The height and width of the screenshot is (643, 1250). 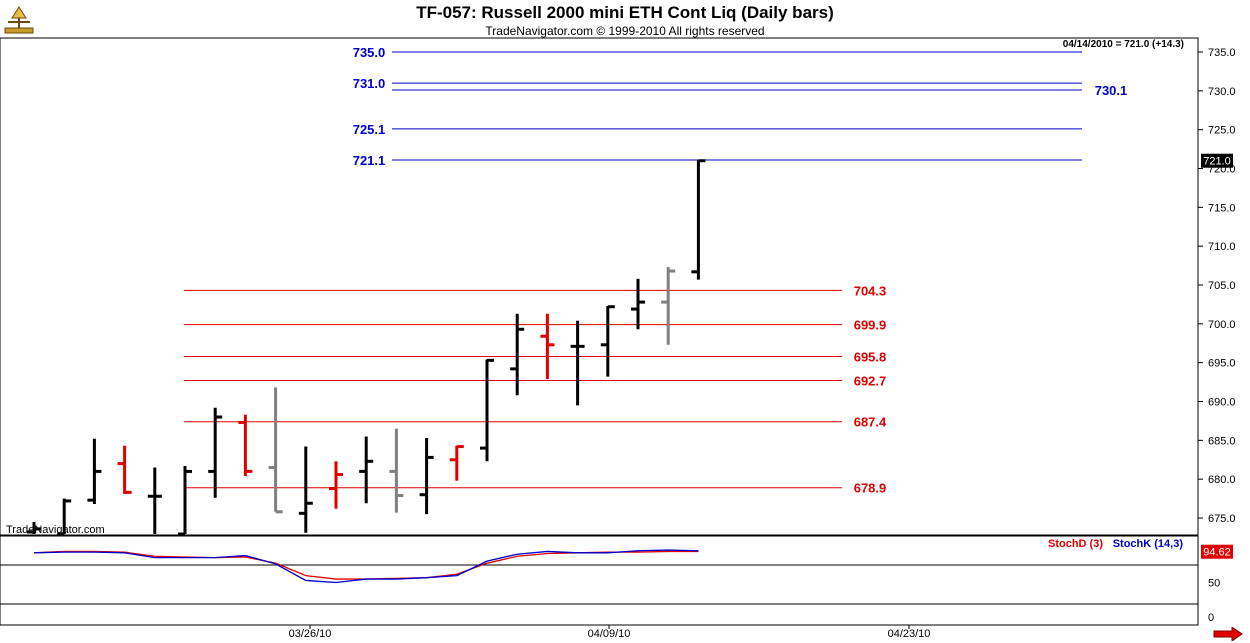 What do you see at coordinates (1222, 403) in the screenshot?
I see `price-axis-label: 690.0` at bounding box center [1222, 403].